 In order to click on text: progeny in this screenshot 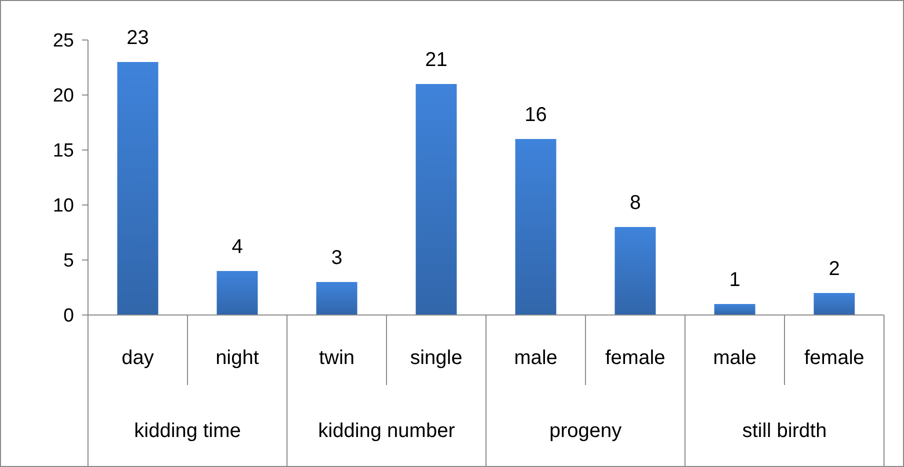, I will do `click(585, 431)`.